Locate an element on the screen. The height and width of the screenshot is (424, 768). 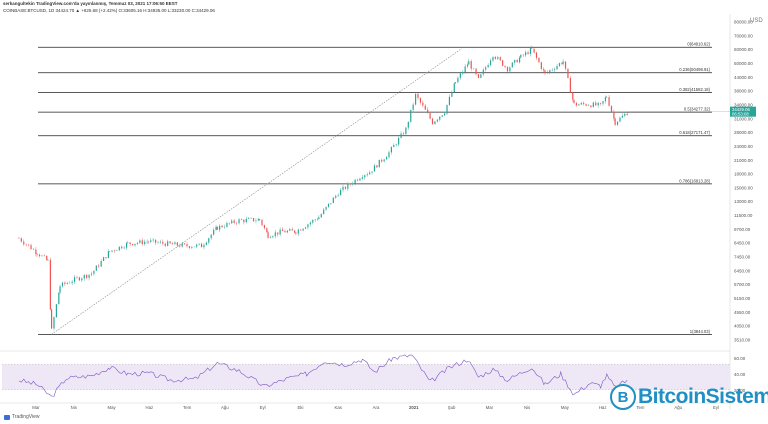
last-price-countdown: 06:53:08 is located at coordinates (740, 114).